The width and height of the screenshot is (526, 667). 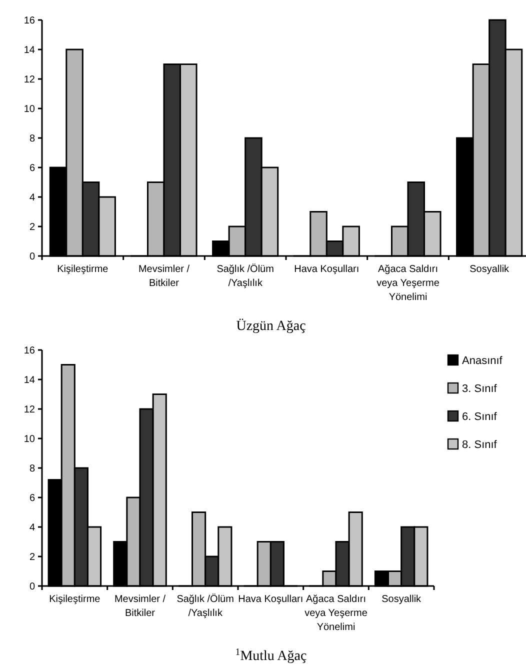 I want to click on text: Üzgün Ağaç, so click(x=271, y=326).